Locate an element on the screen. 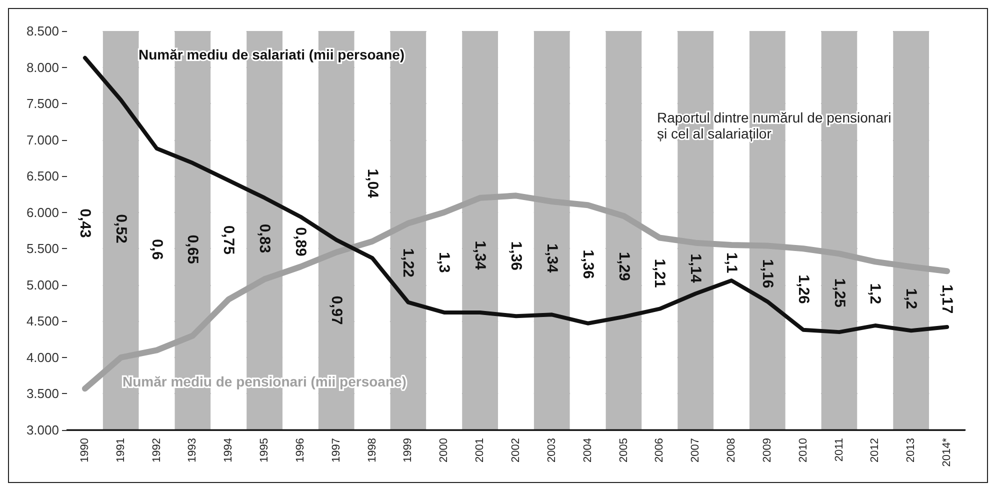 Image resolution: width=999 pixels, height=493 pixels. x-tick-label: 2001 is located at coordinates (480, 450).